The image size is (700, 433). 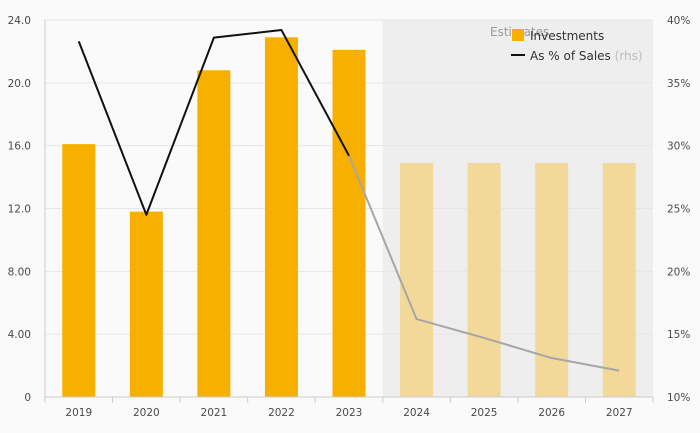 What do you see at coordinates (19, 335) in the screenshot?
I see `y-left-tick-label: 4.00` at bounding box center [19, 335].